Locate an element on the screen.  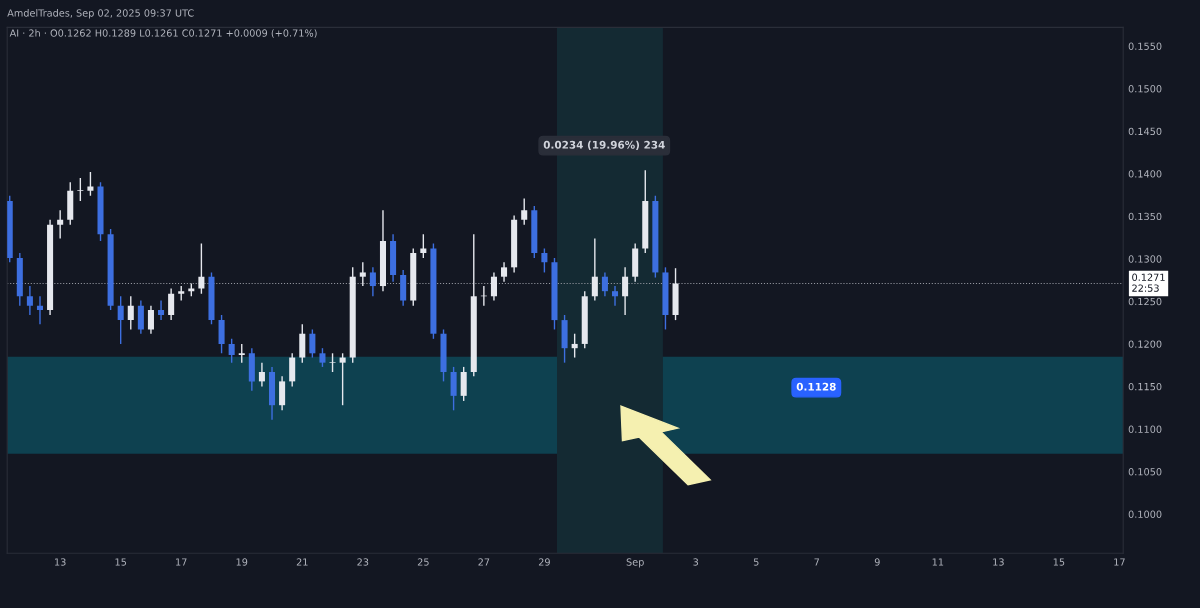
y-tick-label: 0.1150 is located at coordinates (1145, 386).